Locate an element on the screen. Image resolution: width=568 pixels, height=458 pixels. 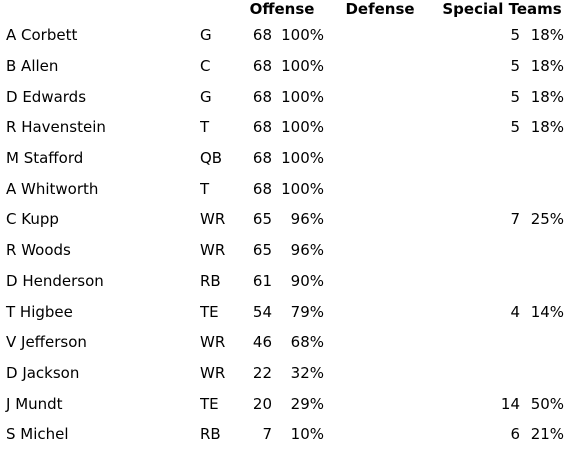
offense-percent: 32% is located at coordinates (307, 372).